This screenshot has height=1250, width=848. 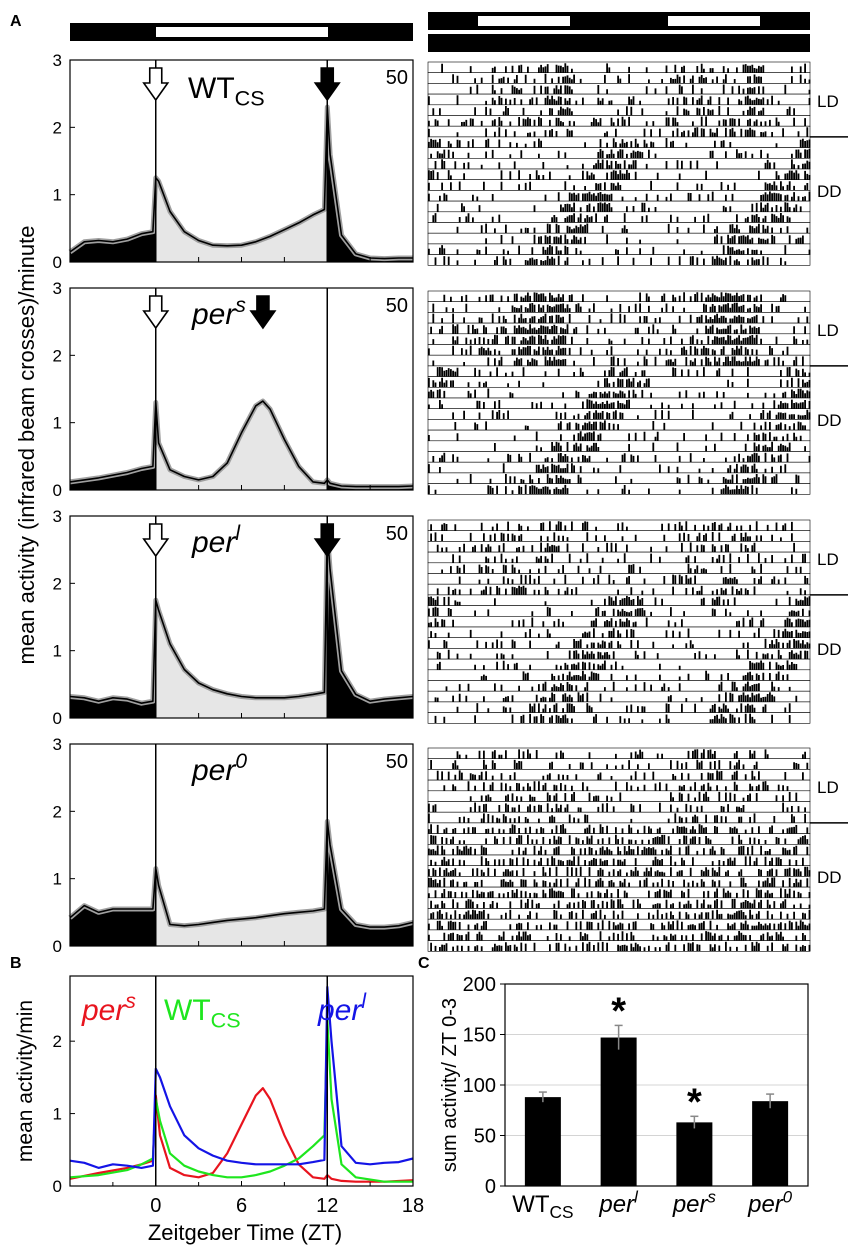 What do you see at coordinates (218, 312) in the screenshot?
I see `genotype-label: pers` at bounding box center [218, 312].